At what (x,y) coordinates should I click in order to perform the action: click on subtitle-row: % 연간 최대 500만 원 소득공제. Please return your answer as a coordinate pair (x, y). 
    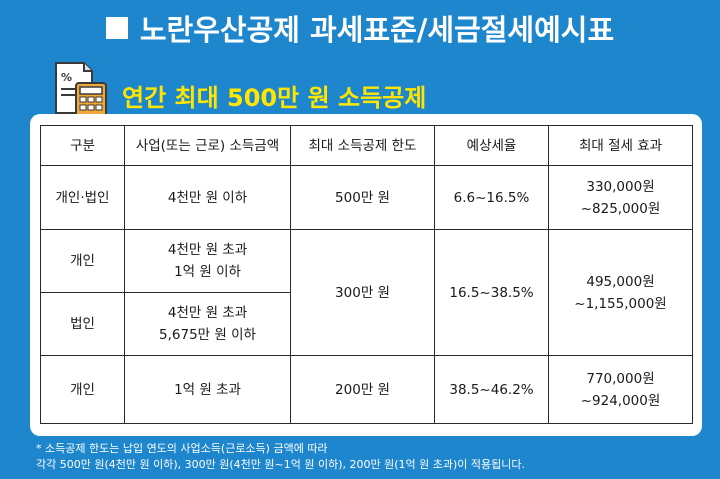
    Looking at the image, I should click on (238, 89).